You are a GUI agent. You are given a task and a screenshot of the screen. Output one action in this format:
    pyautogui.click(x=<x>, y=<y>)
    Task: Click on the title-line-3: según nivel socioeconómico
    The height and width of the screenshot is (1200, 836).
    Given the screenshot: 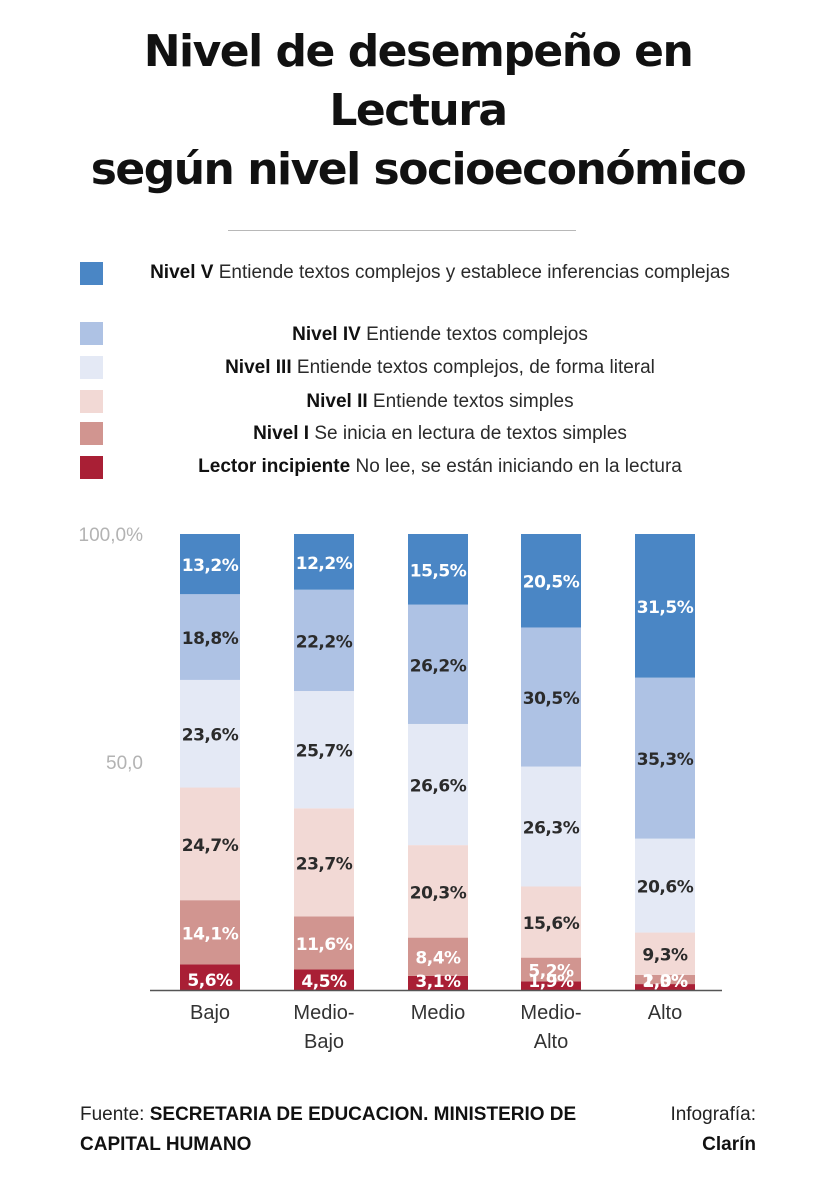 What is the action you would take?
    pyautogui.click(x=418, y=169)
    